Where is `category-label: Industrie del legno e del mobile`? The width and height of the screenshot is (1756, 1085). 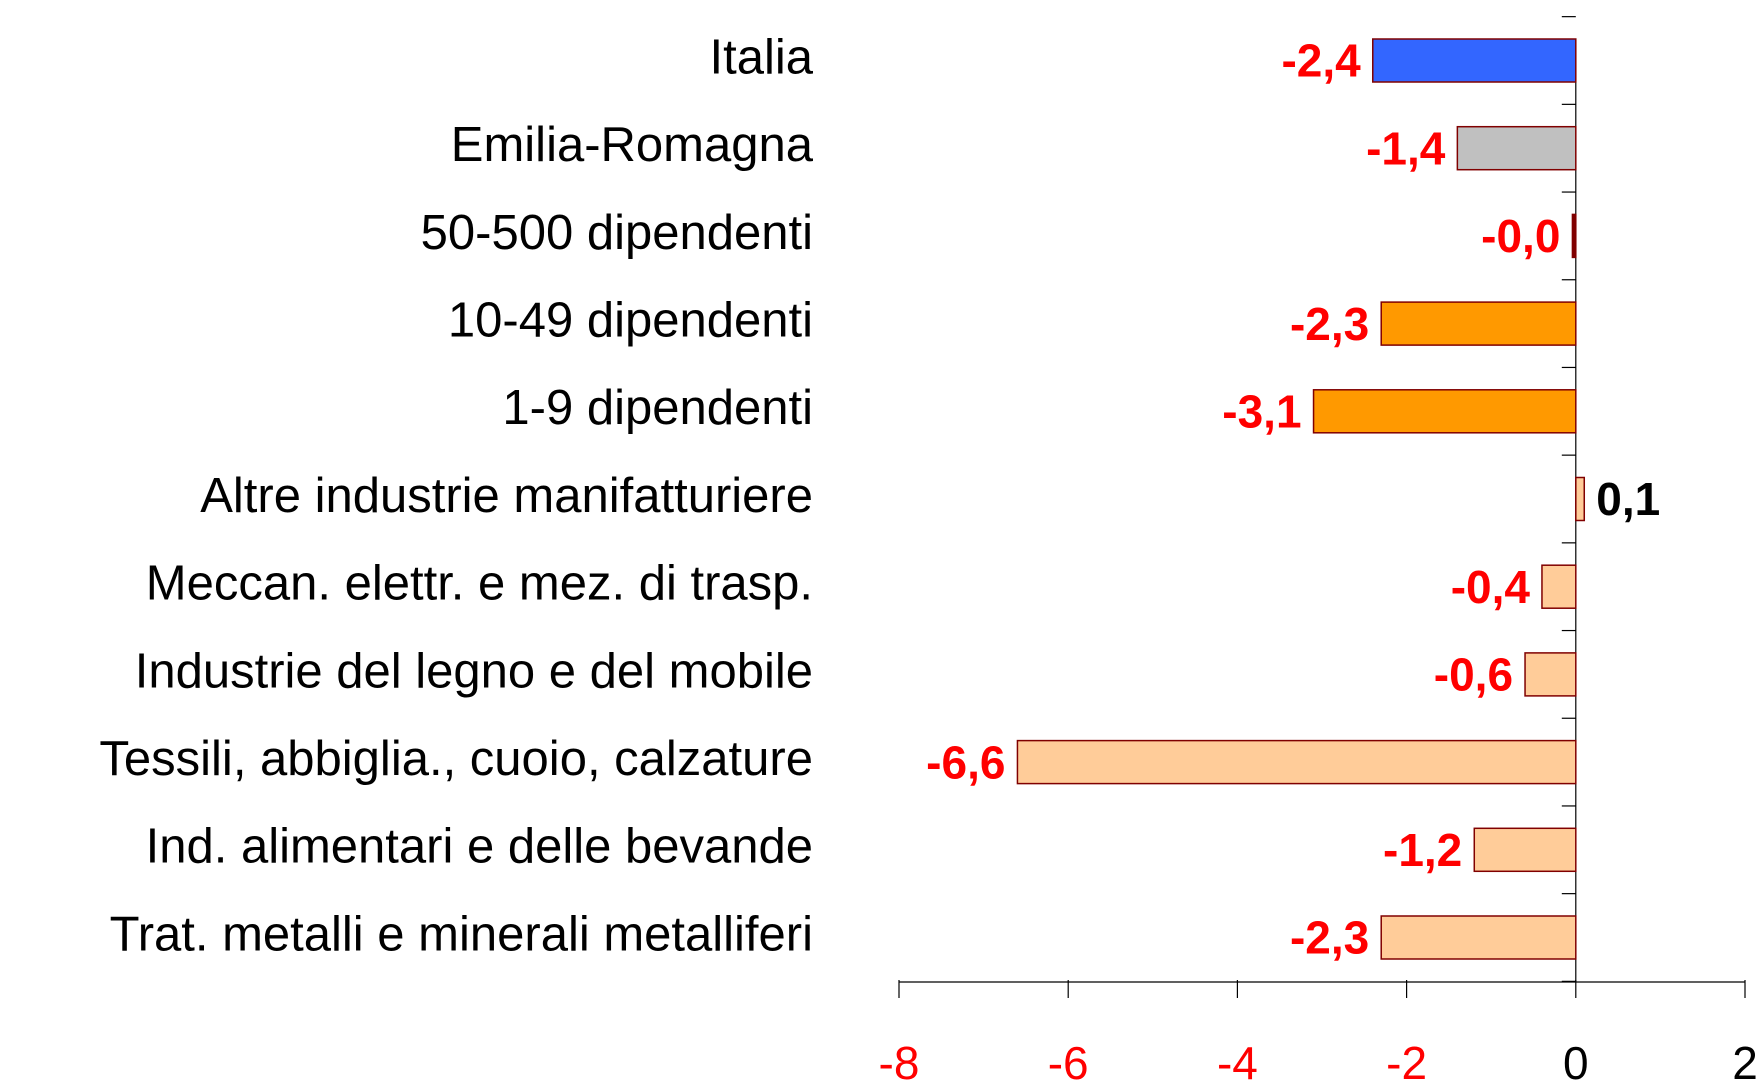 category-label: Industrie del legno e del mobile is located at coordinates (474, 671).